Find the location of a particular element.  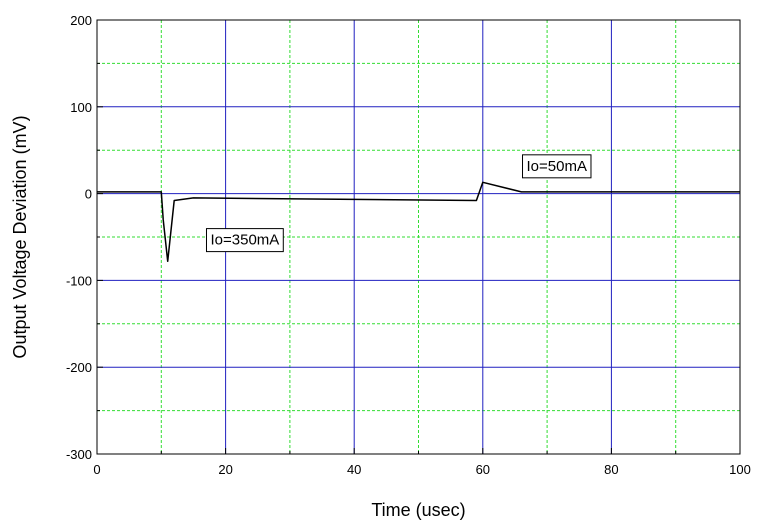

x-tick-label: 0 is located at coordinates (96, 469).